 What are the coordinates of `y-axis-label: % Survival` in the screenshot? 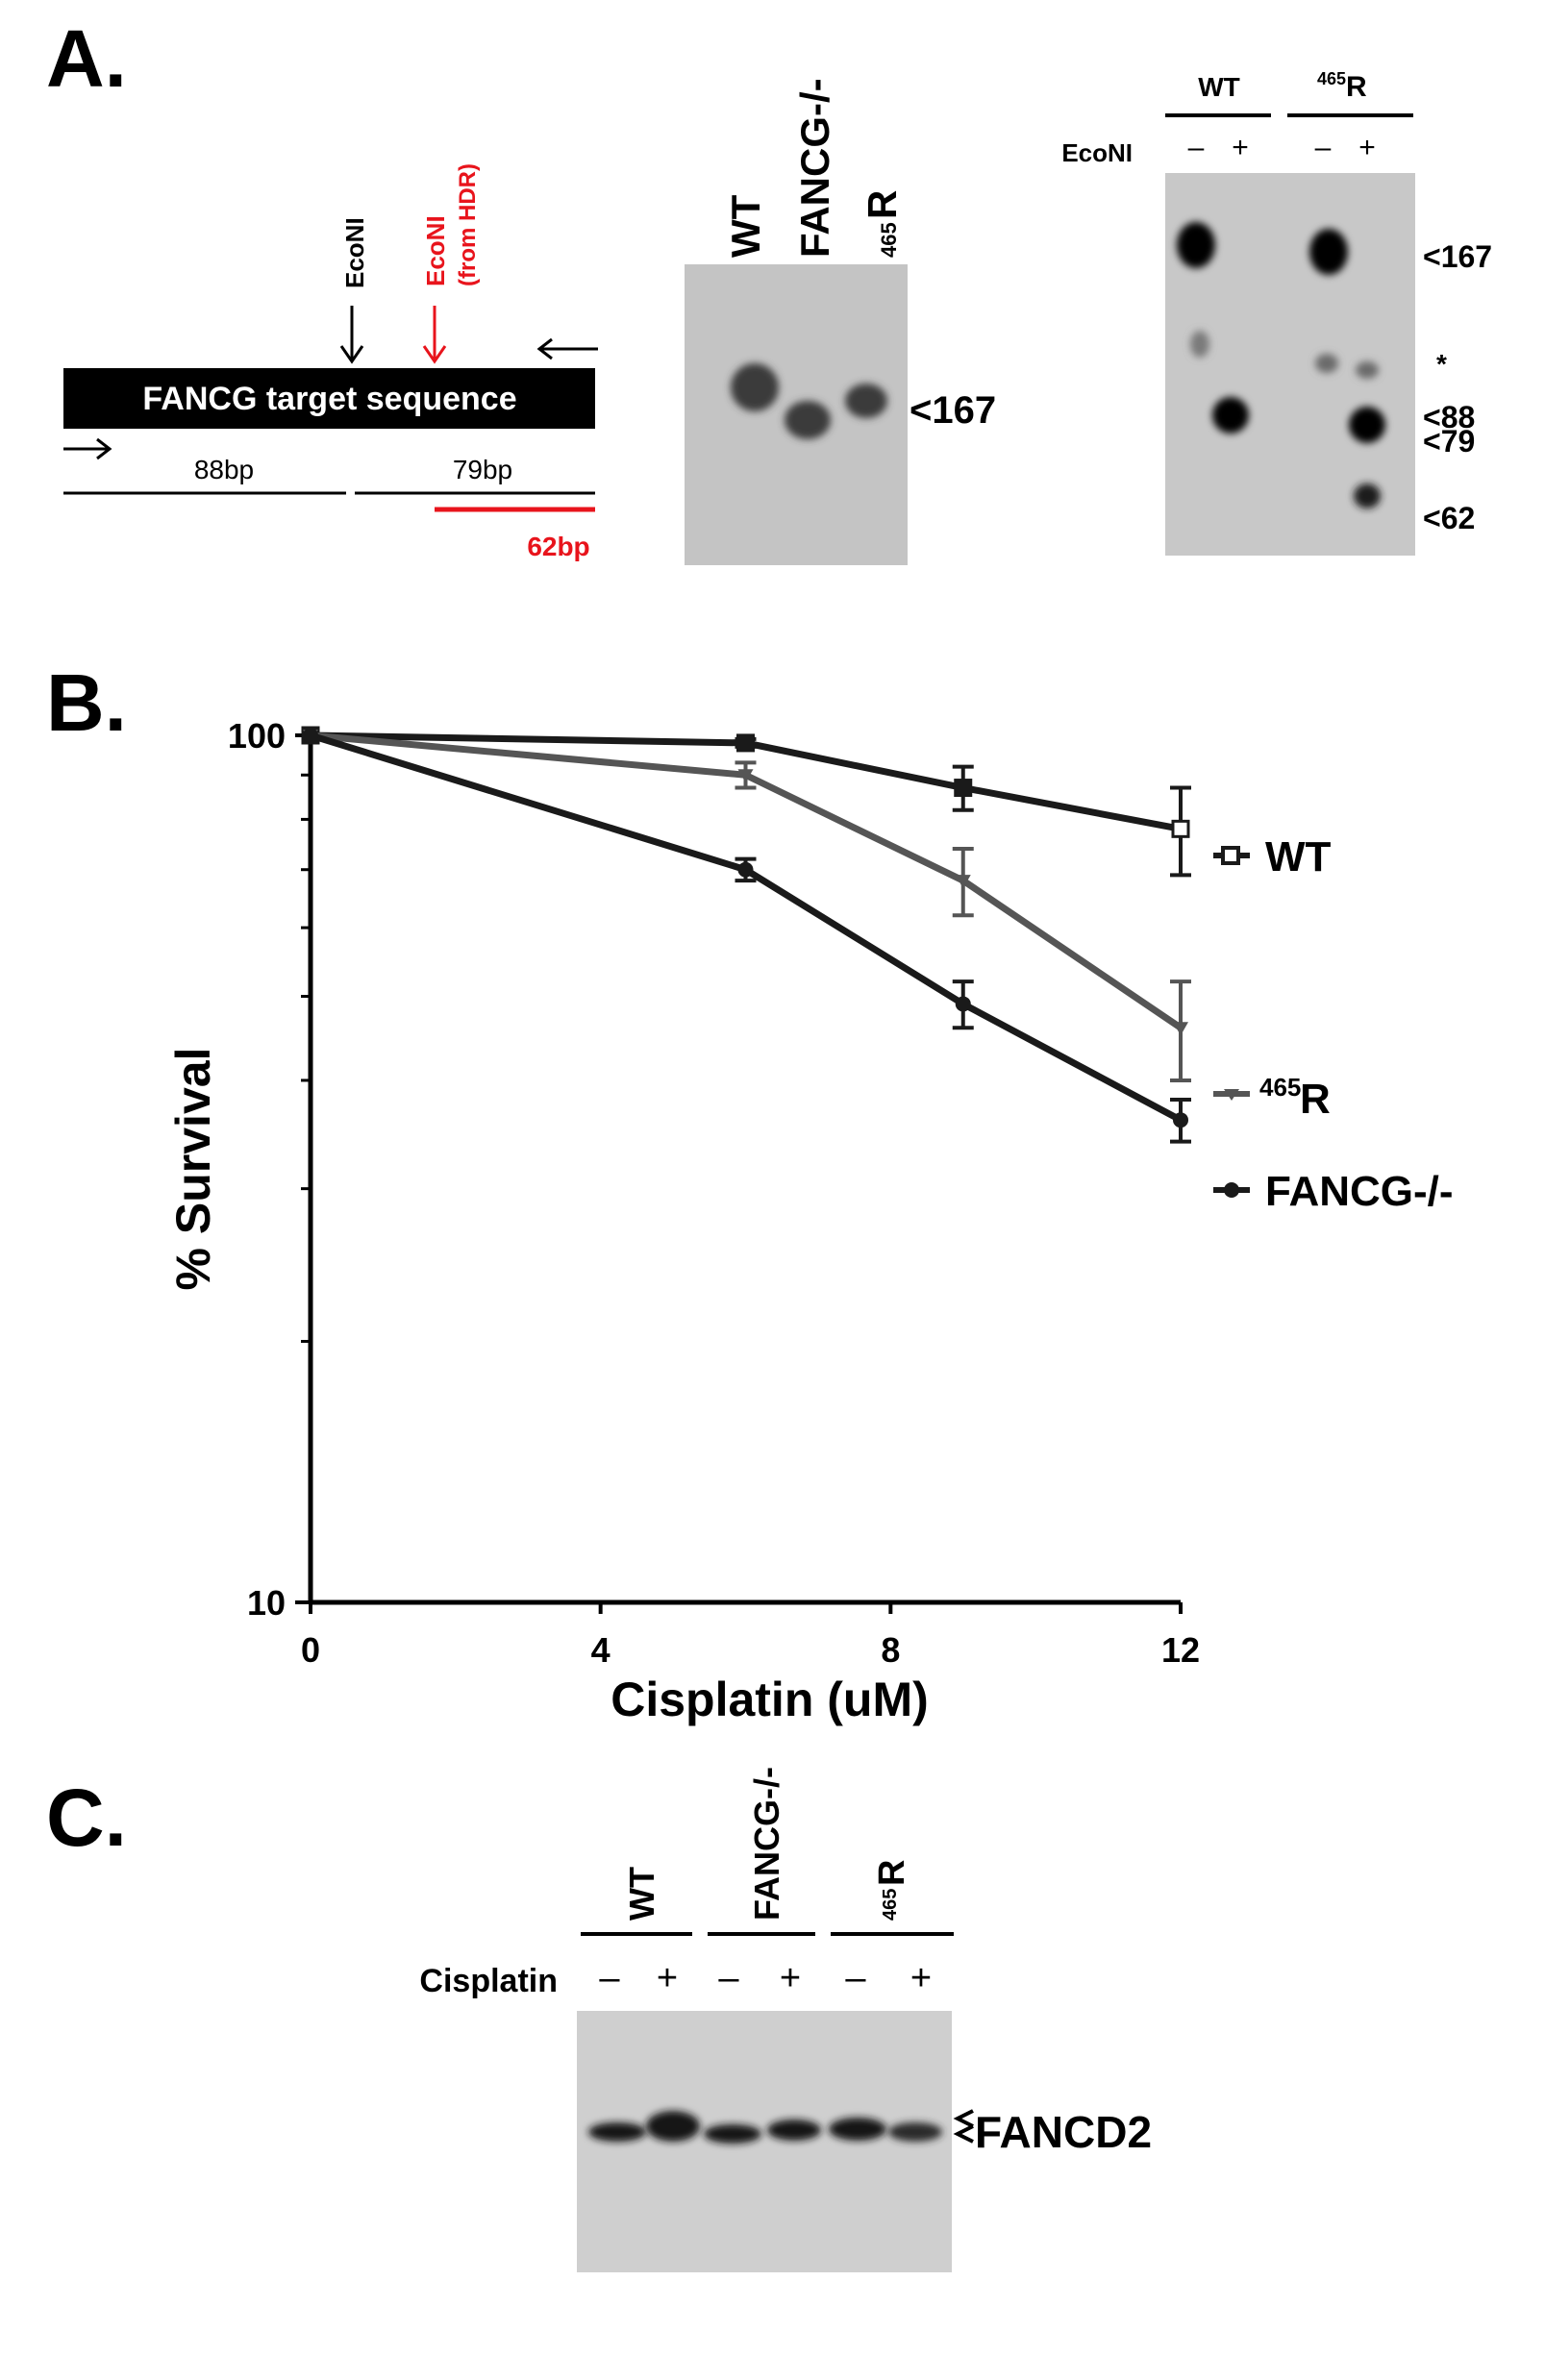 It's located at (193, 1170).